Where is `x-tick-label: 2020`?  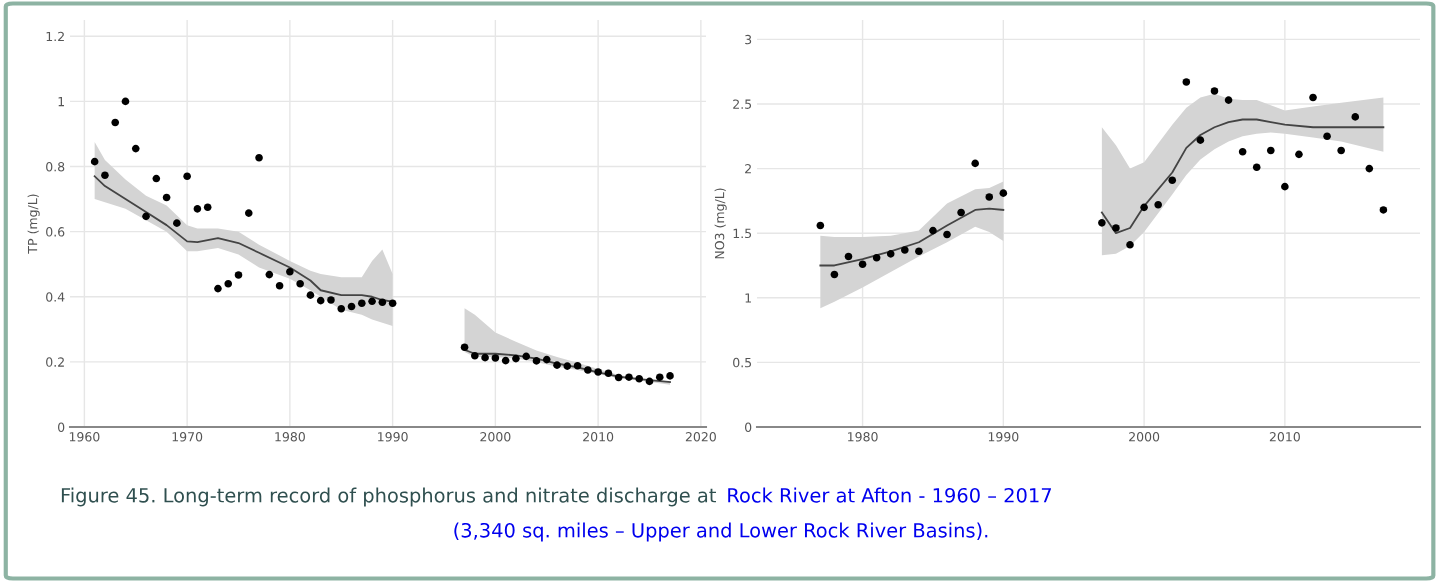
x-tick-label: 2020 is located at coordinates (700, 437).